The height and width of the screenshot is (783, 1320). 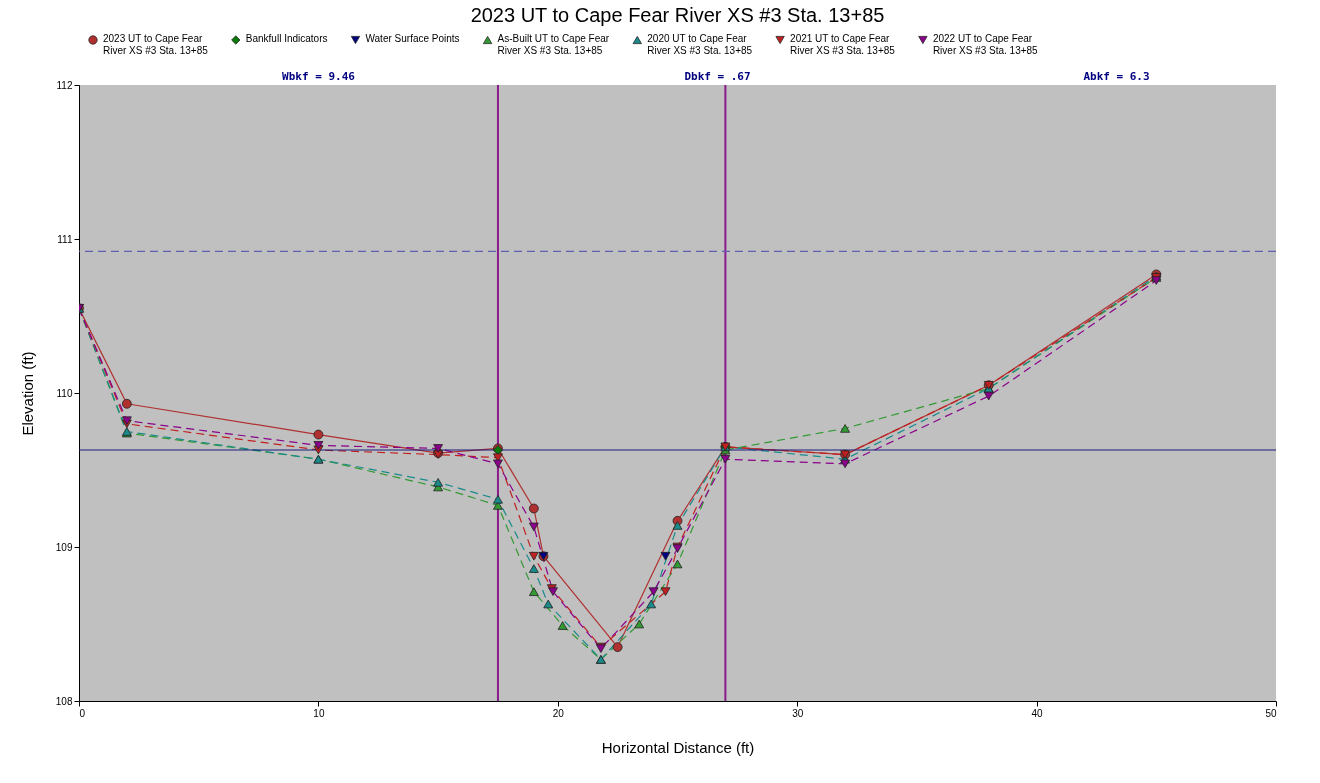 I want to click on legend-label: 2022 UT to Cape Fear River XS #3 Sta. 13+85, so click(x=985, y=44).